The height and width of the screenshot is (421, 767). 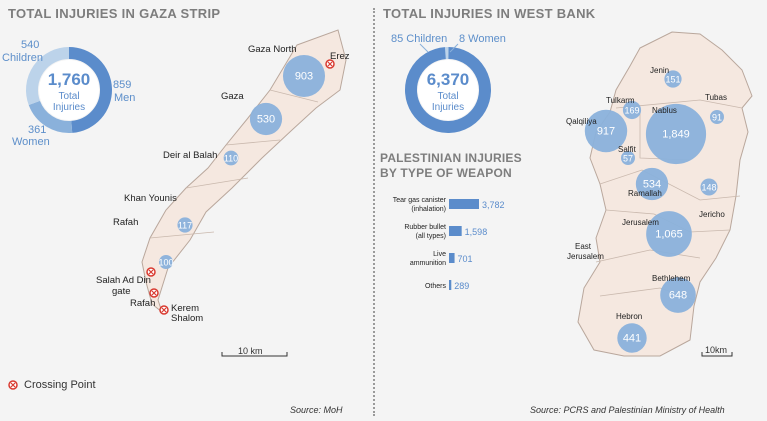 What do you see at coordinates (419, 39) in the screenshot?
I see `westbank-children-label: 85 Children` at bounding box center [419, 39].